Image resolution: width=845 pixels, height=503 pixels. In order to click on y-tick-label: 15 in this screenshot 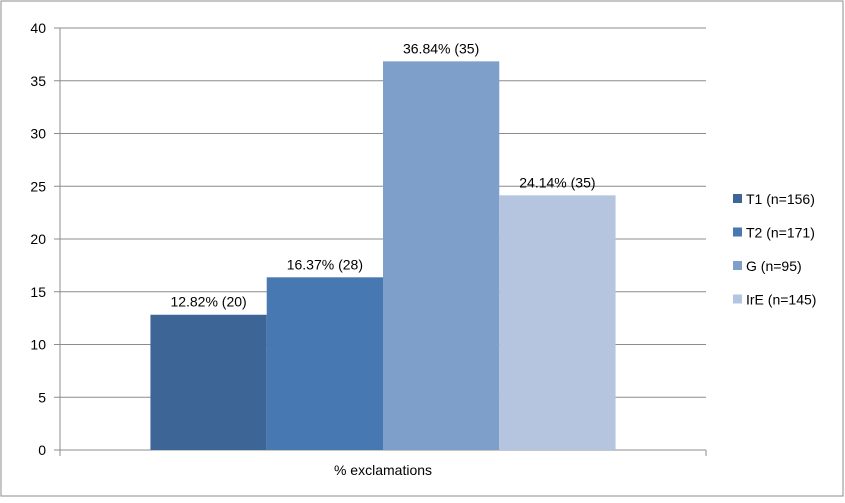, I will do `click(38, 292)`.